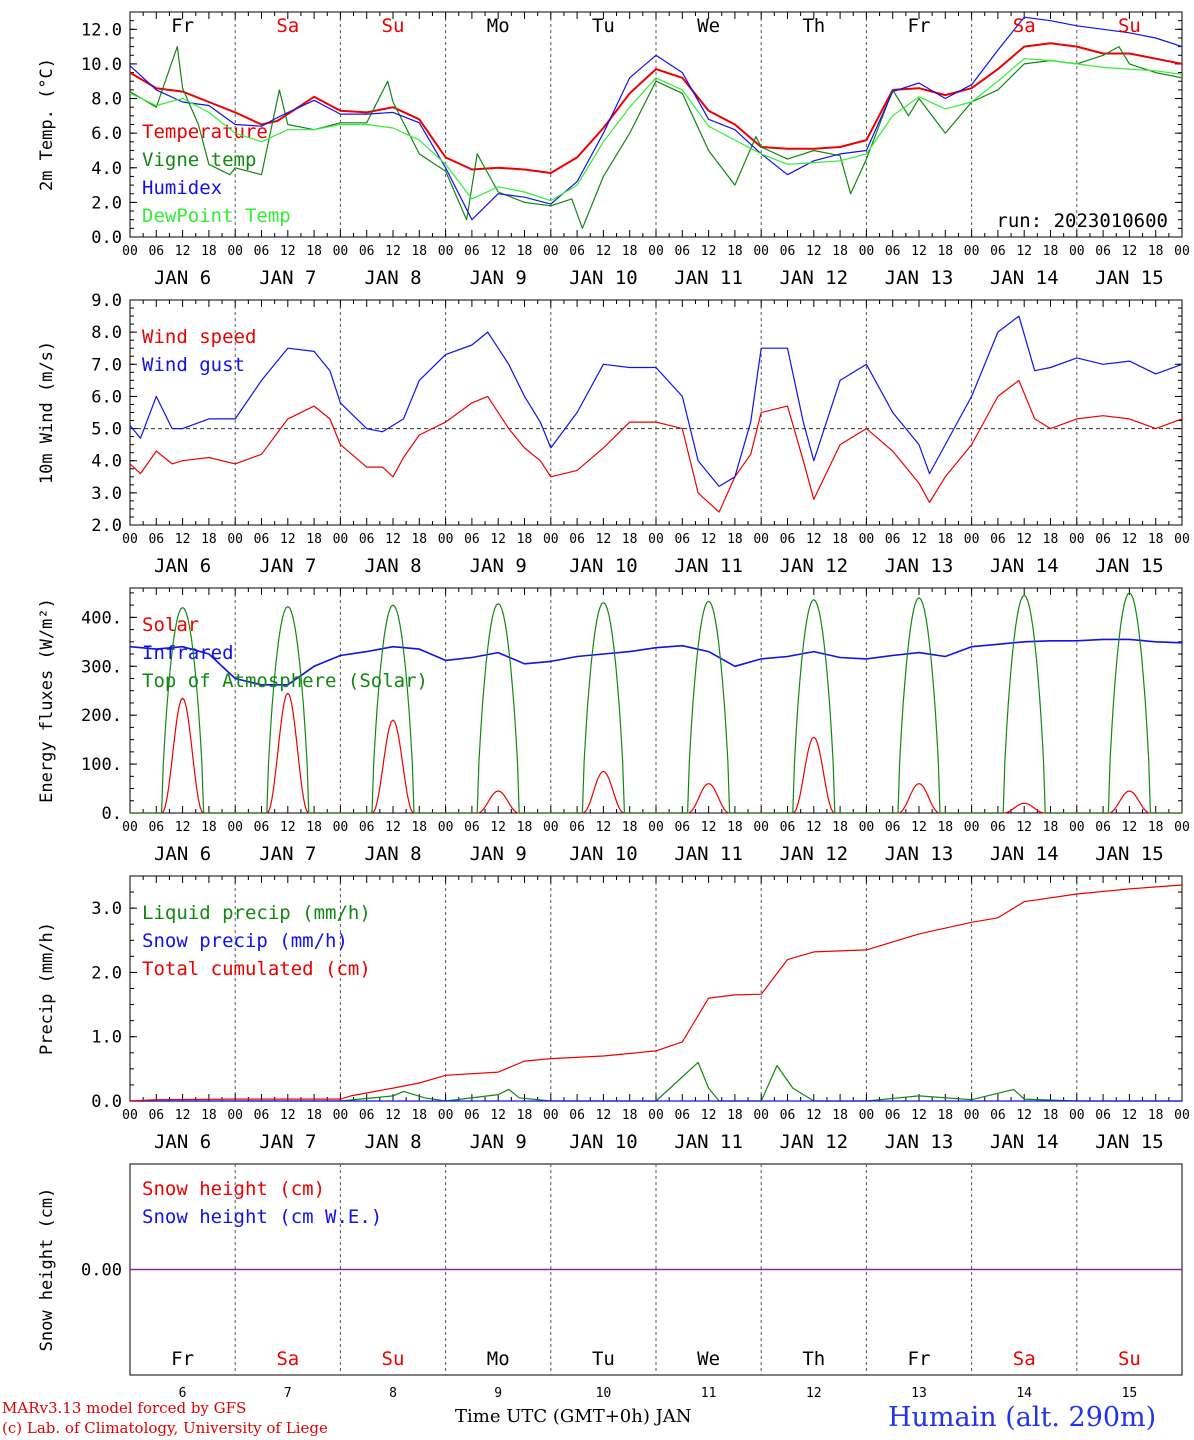 The height and width of the screenshot is (1440, 1194). Describe the element at coordinates (1024, 854) in the screenshot. I see `date-label: JAN 14` at that location.